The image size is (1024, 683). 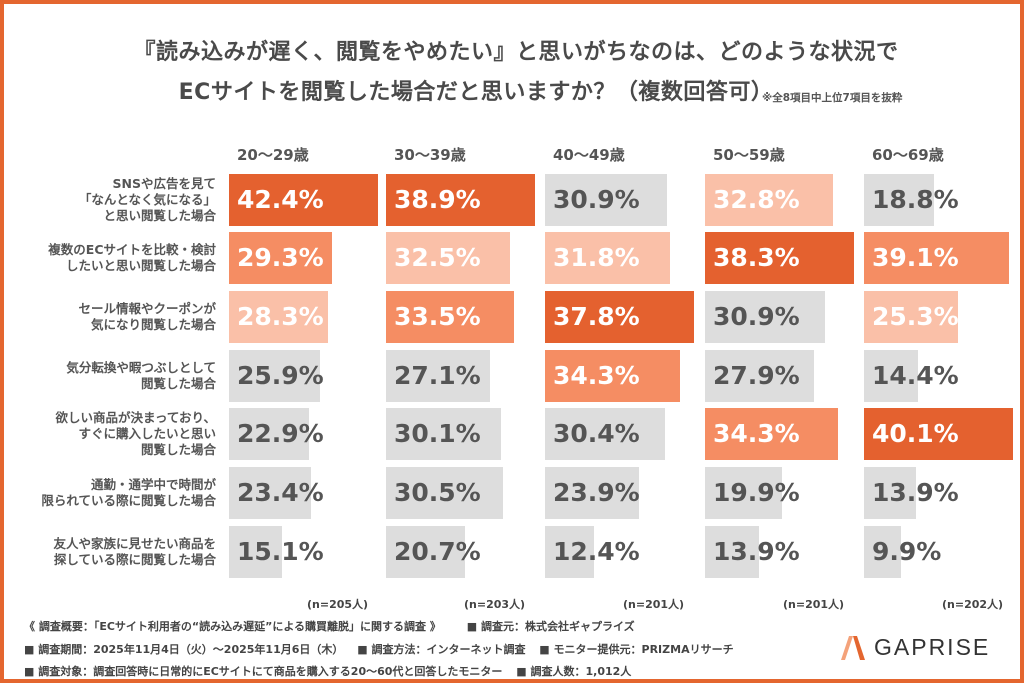 I want to click on data-label: 23.9%, so click(x=596, y=492).